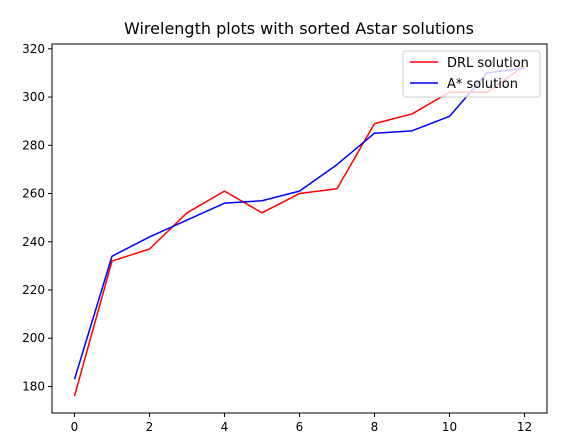 The width and height of the screenshot is (565, 447). I want to click on x-tick-label: 10, so click(449, 427).